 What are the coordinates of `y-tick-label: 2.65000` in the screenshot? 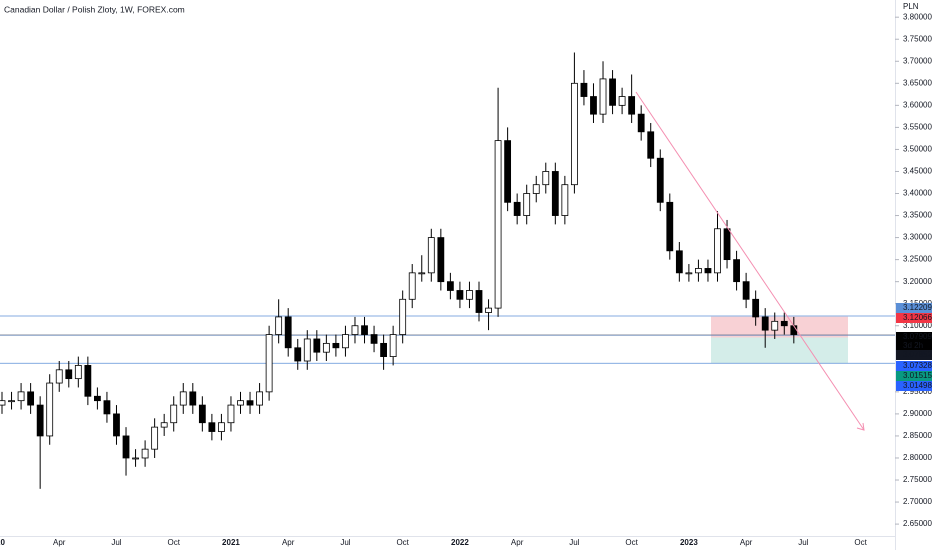 It's located at (917, 523).